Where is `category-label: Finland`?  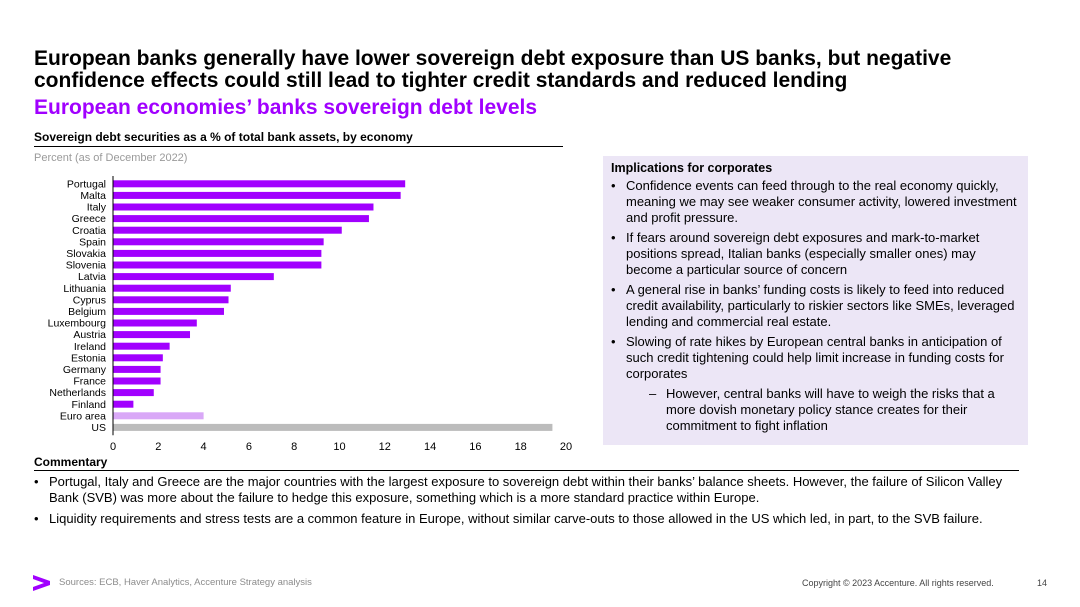 category-label: Finland is located at coordinates (89, 405).